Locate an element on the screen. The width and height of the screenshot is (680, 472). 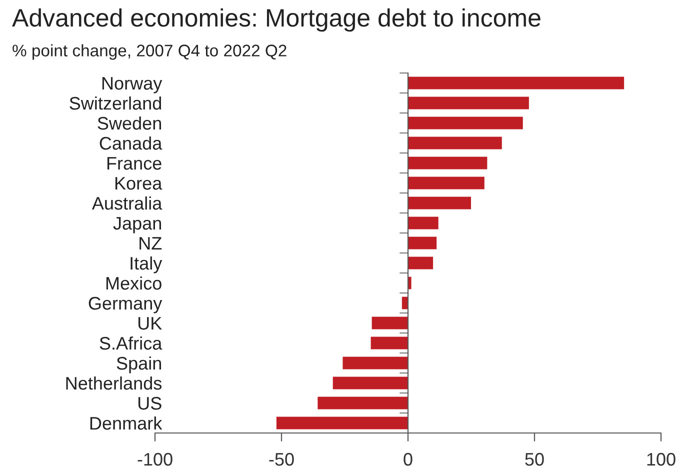
y-tick-label: Sweden is located at coordinates (129, 123).